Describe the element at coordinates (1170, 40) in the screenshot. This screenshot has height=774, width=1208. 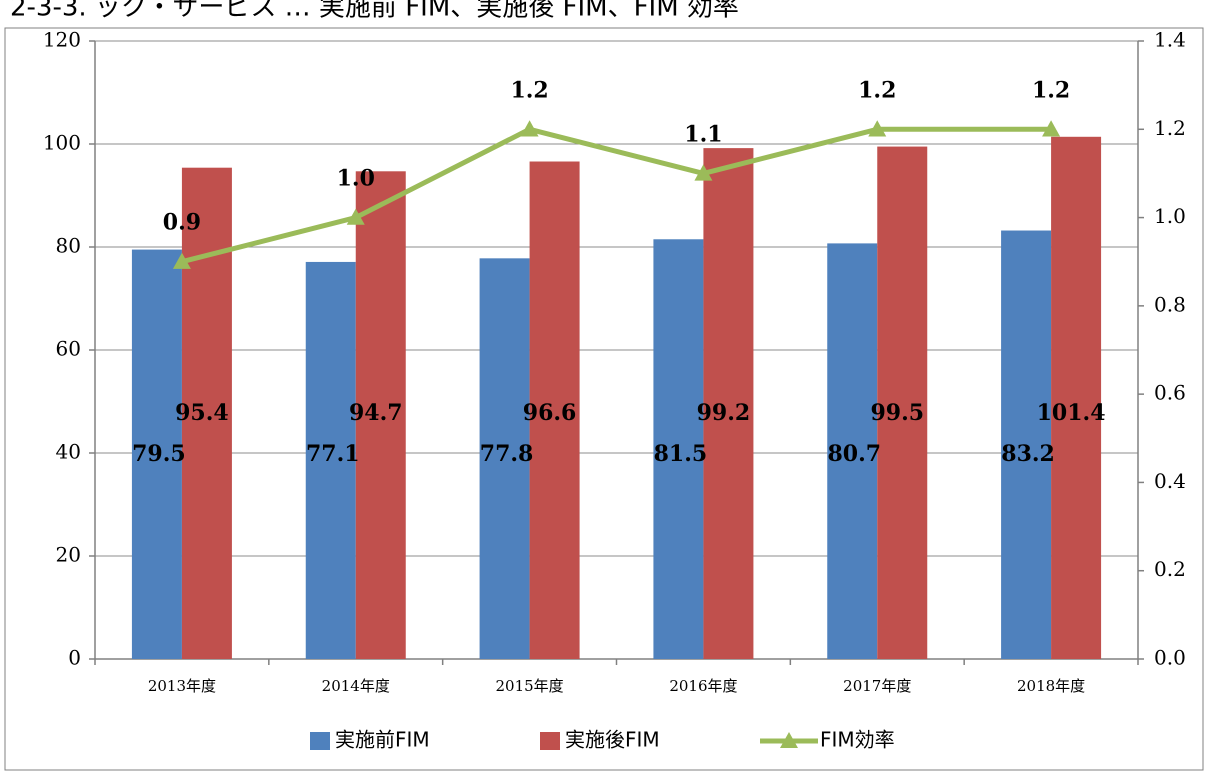
I see `right-axis-tick-label: 1.4` at that location.